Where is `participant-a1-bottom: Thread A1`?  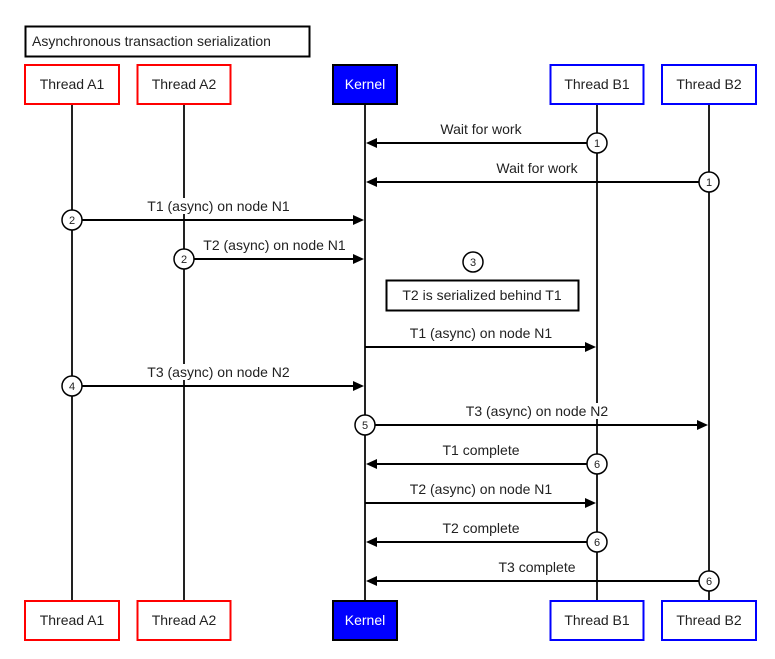
participant-a1-bottom: Thread A1 is located at coordinates (72, 620).